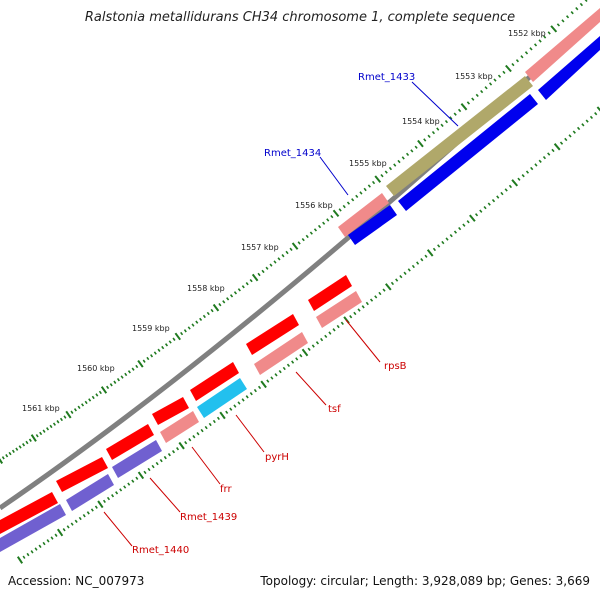  What do you see at coordinates (386, 77) in the screenshot?
I see `gene-label-rmet-1433: Rmet_1433` at bounding box center [386, 77].